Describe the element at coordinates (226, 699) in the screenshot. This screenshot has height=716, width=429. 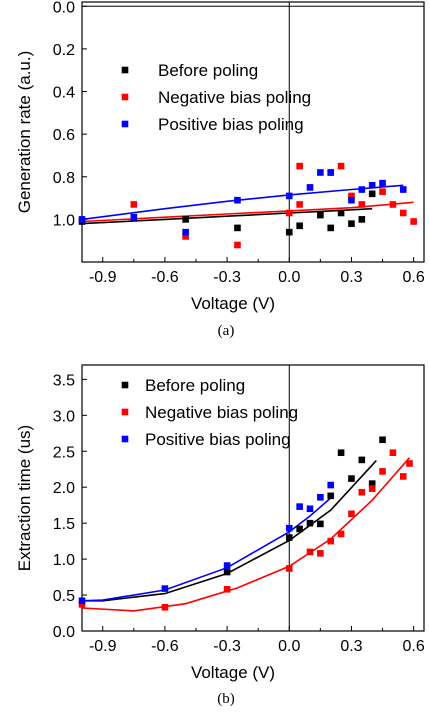
I see `panel-caption: (b)` at that location.